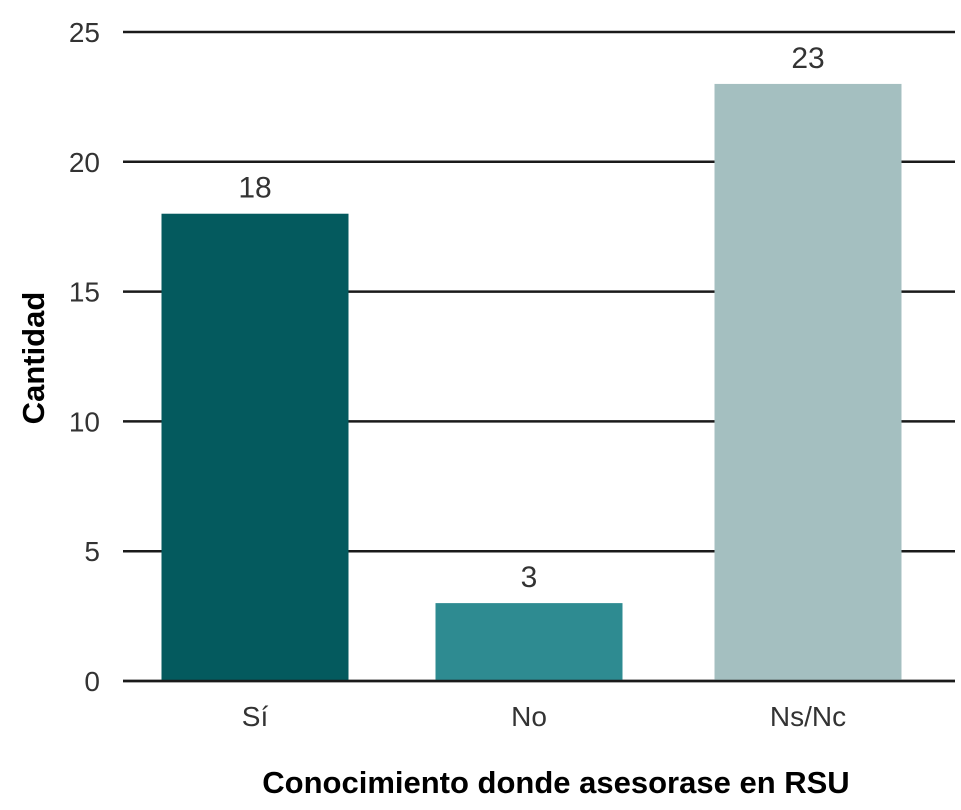  What do you see at coordinates (84, 357) in the screenshot?
I see `y-tick-labels: 0 5 10 15 20 25` at bounding box center [84, 357].